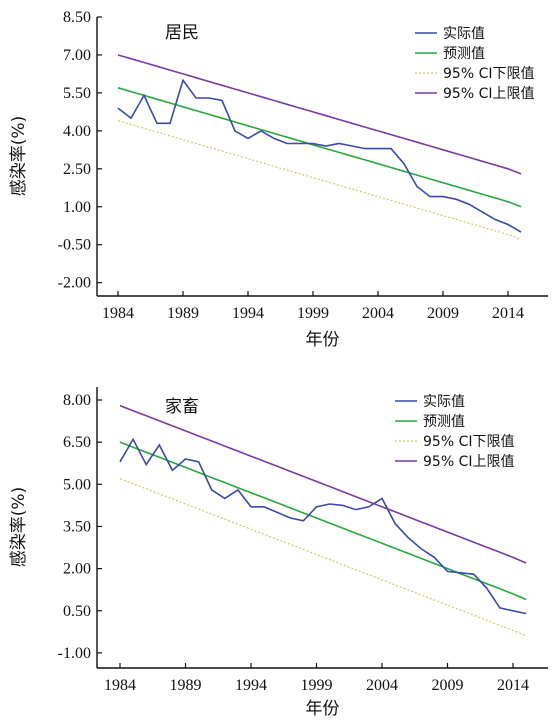  Describe the element at coordinates (77, 526) in the screenshot. I see `y-tick-label: 3.50` at that location.